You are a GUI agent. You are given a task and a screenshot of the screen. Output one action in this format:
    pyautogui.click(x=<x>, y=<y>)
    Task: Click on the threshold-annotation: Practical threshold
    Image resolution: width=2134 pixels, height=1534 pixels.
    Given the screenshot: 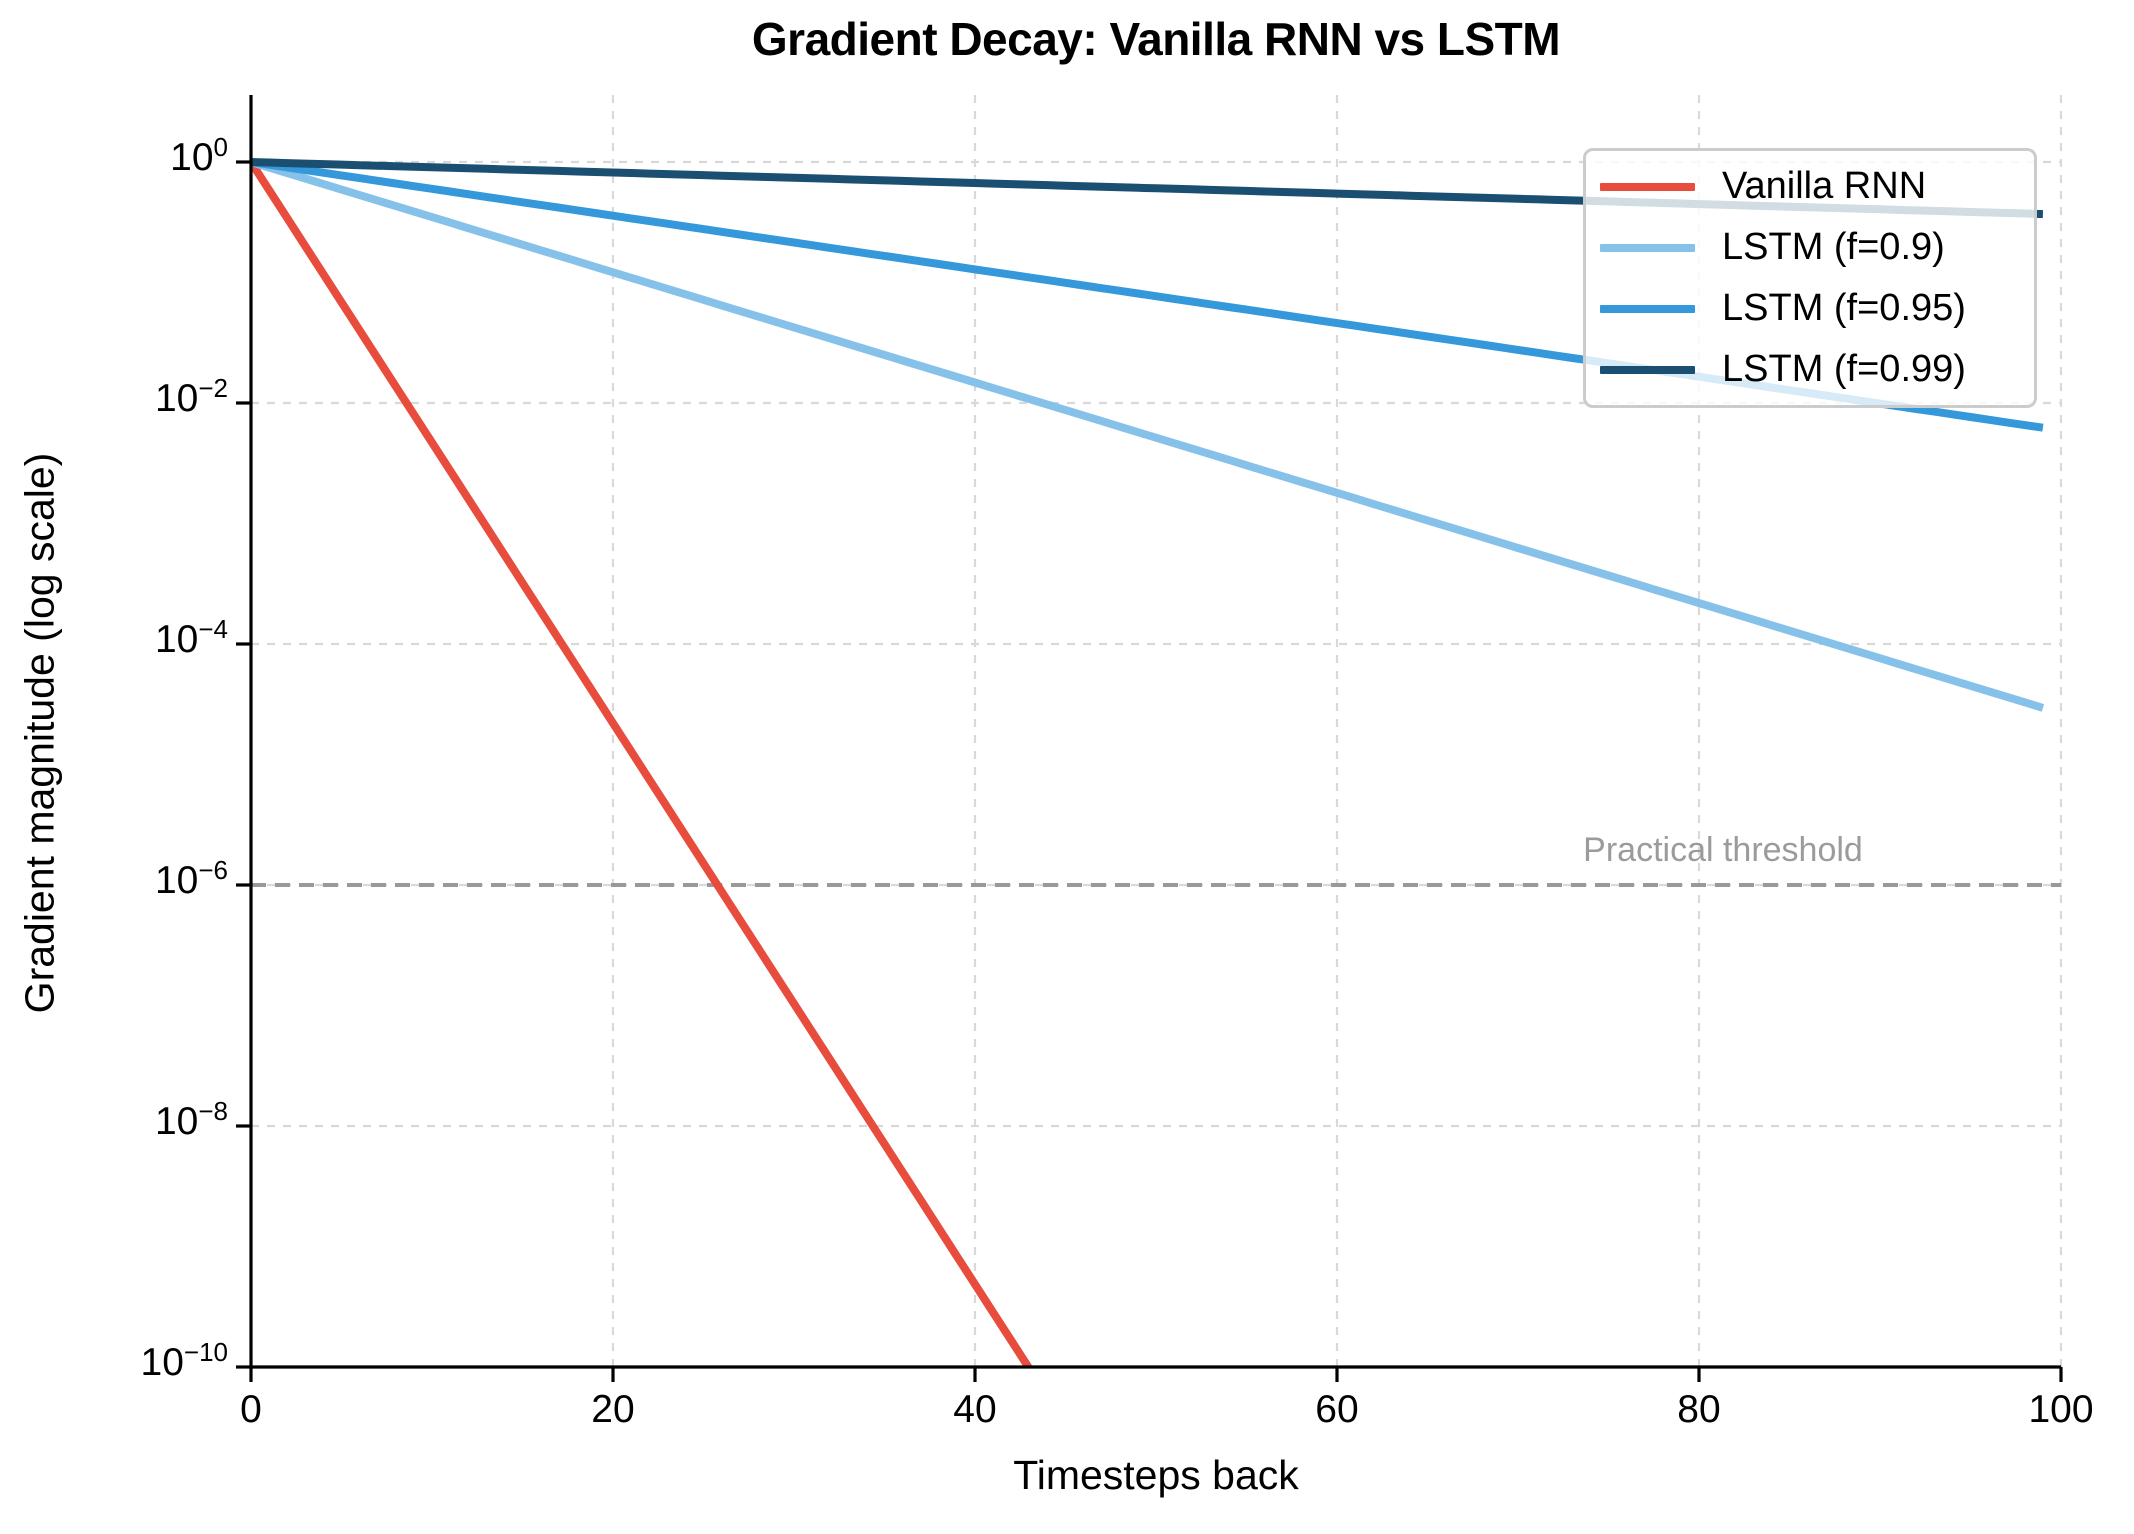 What is the action you would take?
    pyautogui.click(x=1723, y=850)
    